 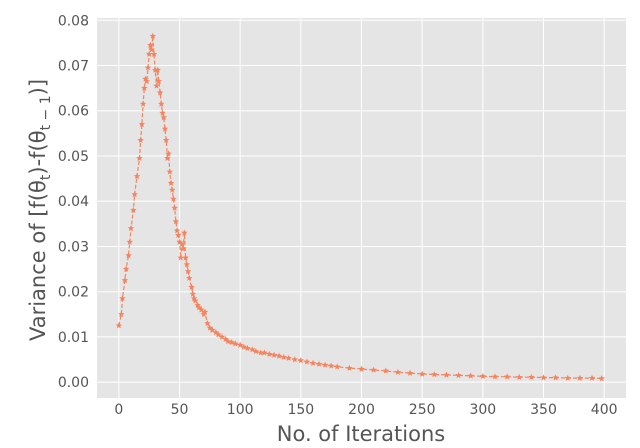 I want to click on x-tick-label: 400, so click(x=604, y=410).